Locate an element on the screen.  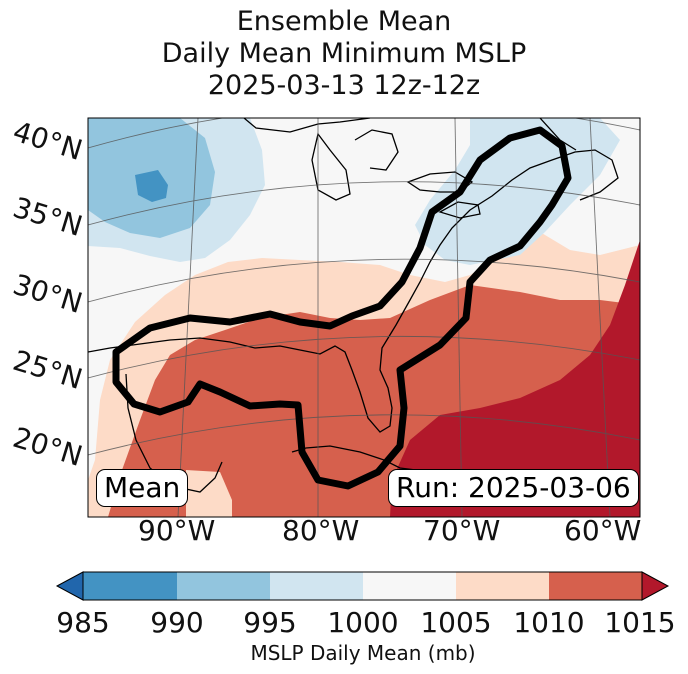
colorbar-tick-995: 995 is located at coordinates (270, 622).